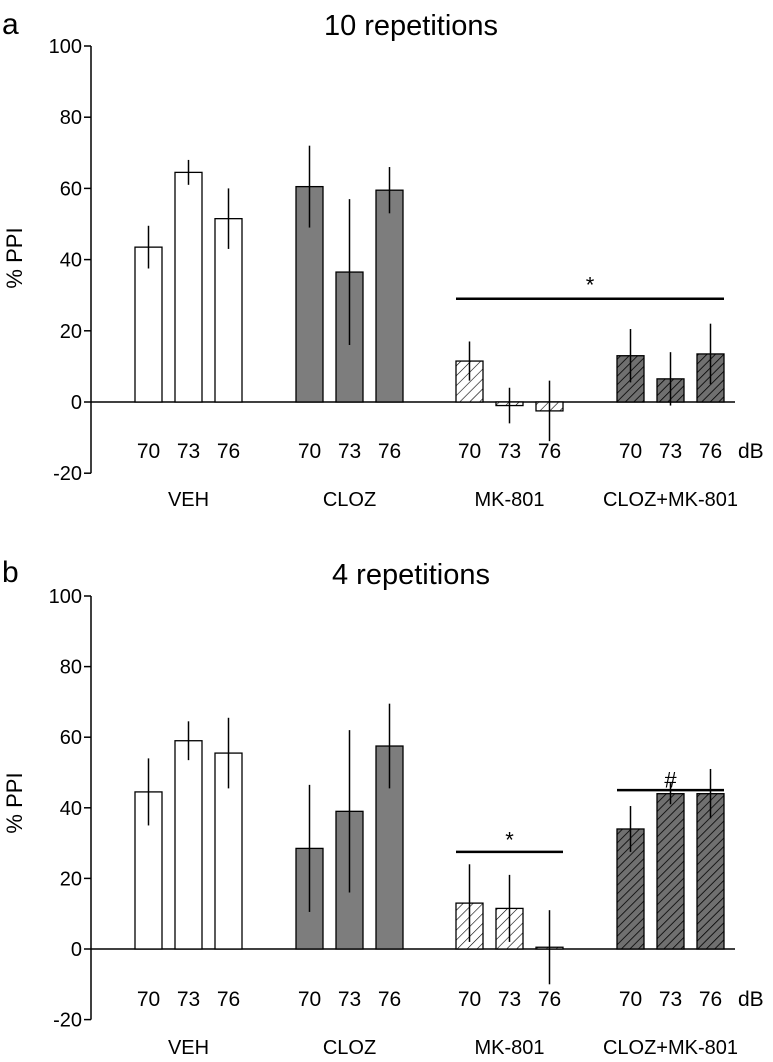 The width and height of the screenshot is (773, 1062). I want to click on significance-marker: #, so click(670, 780).